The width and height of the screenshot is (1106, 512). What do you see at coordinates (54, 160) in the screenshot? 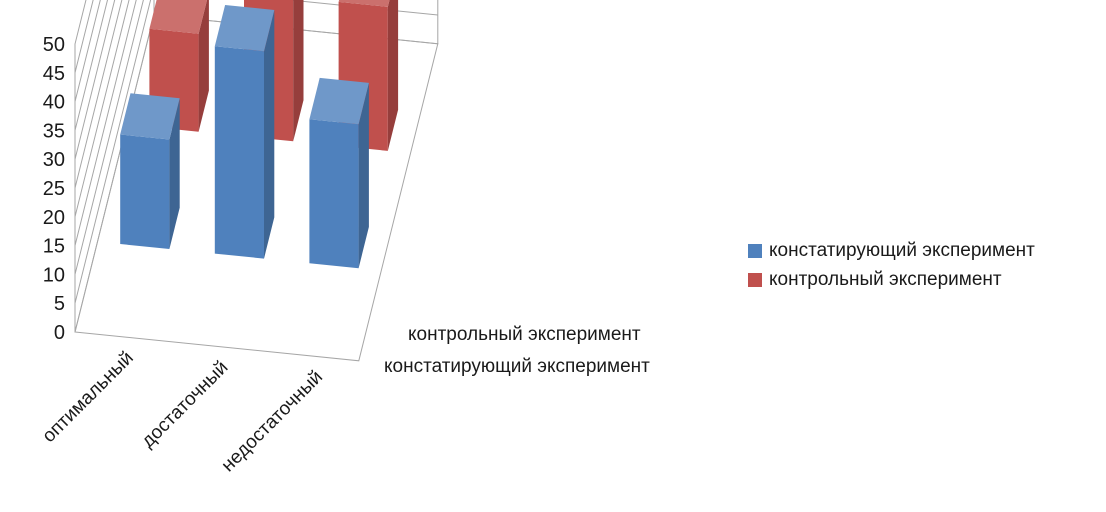
I see `y-tick-label: 30` at bounding box center [54, 160].